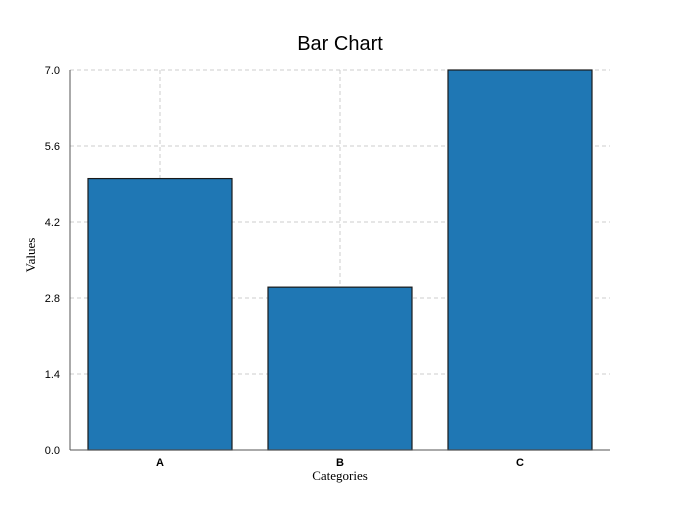 This screenshot has width=680, height=520. Describe the element at coordinates (340, 44) in the screenshot. I see `chart-title: Bar Chart` at that location.